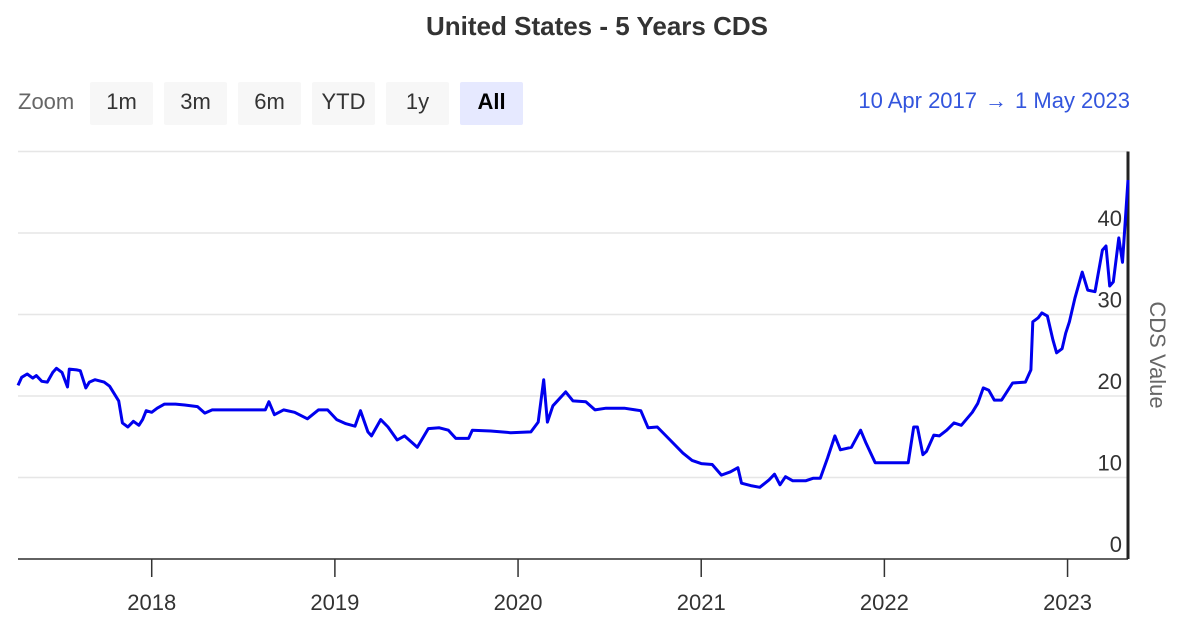 This screenshot has width=1195, height=633. I want to click on x-tick-label: 2020, so click(518, 602).